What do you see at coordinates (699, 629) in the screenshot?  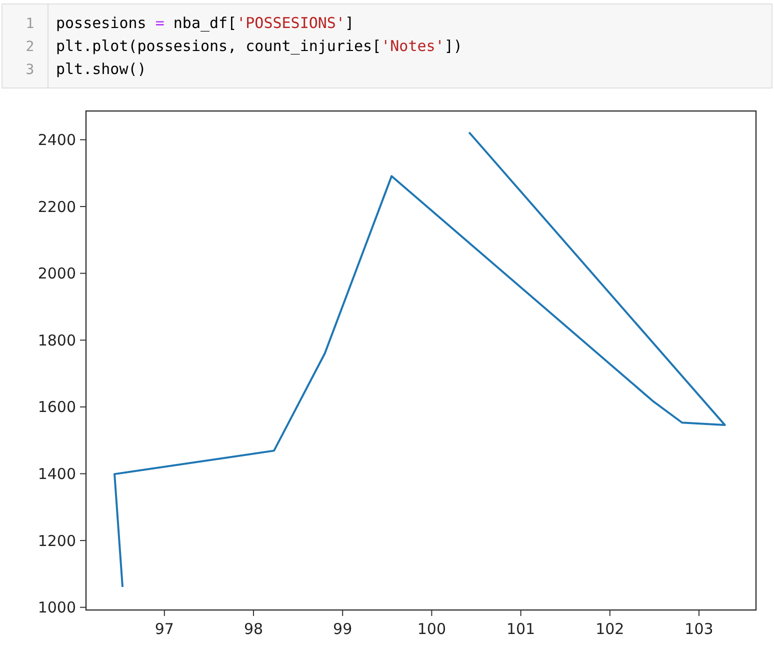 I see `x-tick-label: 103` at bounding box center [699, 629].